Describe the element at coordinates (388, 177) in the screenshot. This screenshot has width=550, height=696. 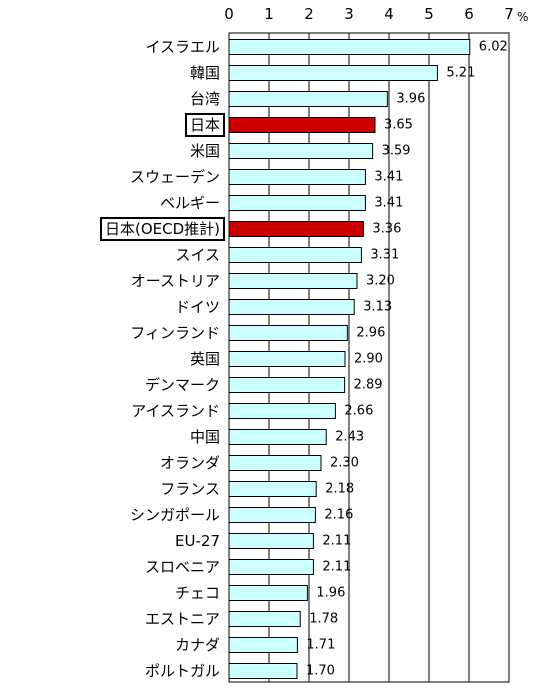
I see `value-label-5: 3.41` at that location.